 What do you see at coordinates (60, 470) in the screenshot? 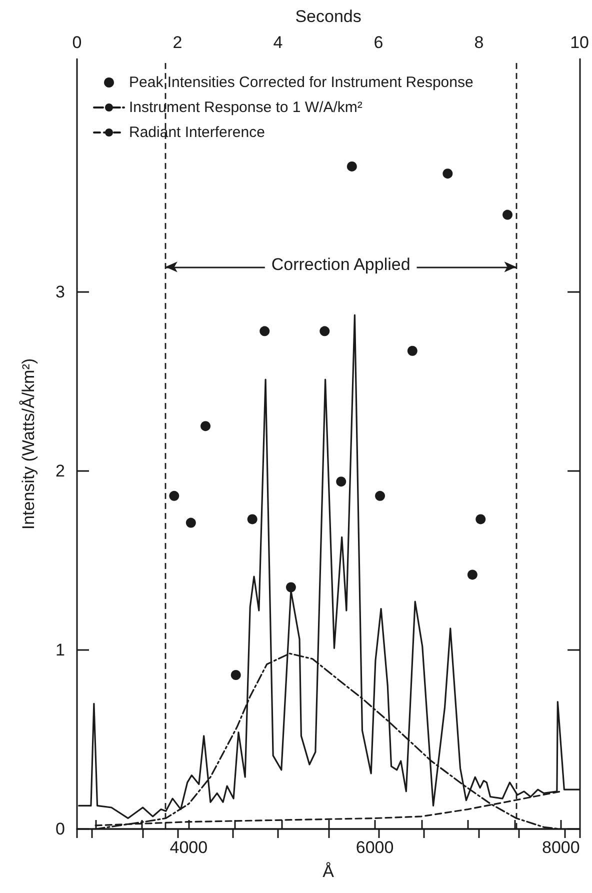
I see `y-tick-label: 2` at bounding box center [60, 470].